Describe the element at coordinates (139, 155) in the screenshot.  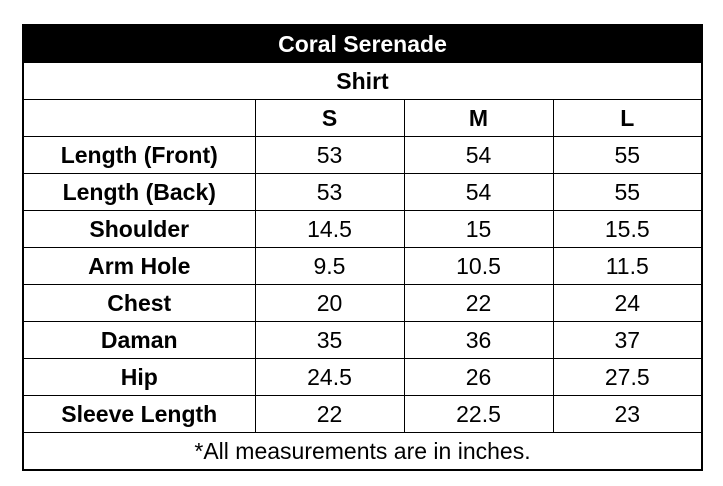
I see `row-label: Length (Front)` at that location.